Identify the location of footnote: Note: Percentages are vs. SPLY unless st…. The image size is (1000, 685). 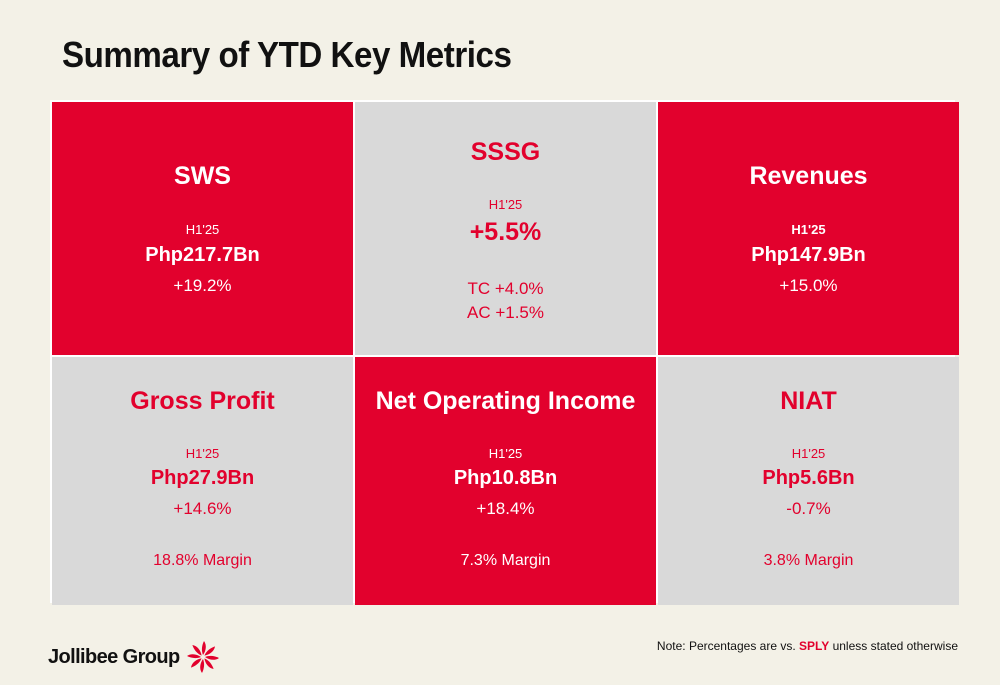
(807, 646).